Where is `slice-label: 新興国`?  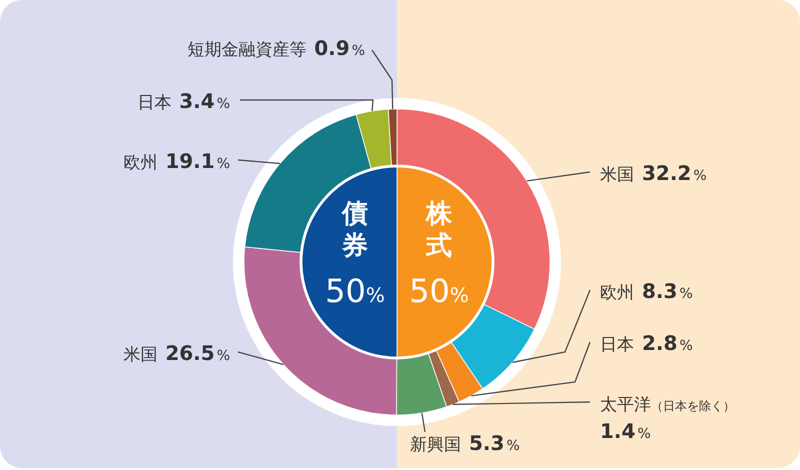 slice-label: 新興国 is located at coordinates (435, 445).